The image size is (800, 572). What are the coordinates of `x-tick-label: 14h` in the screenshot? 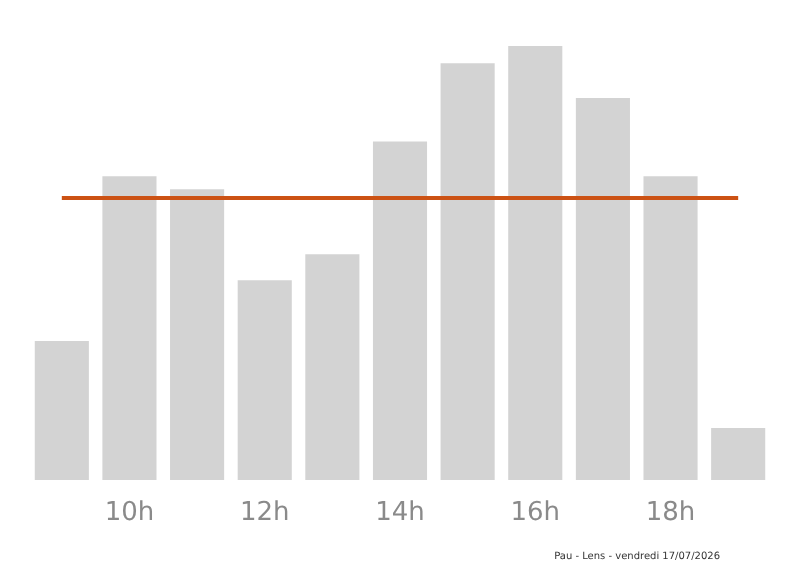 It's located at (400, 513).